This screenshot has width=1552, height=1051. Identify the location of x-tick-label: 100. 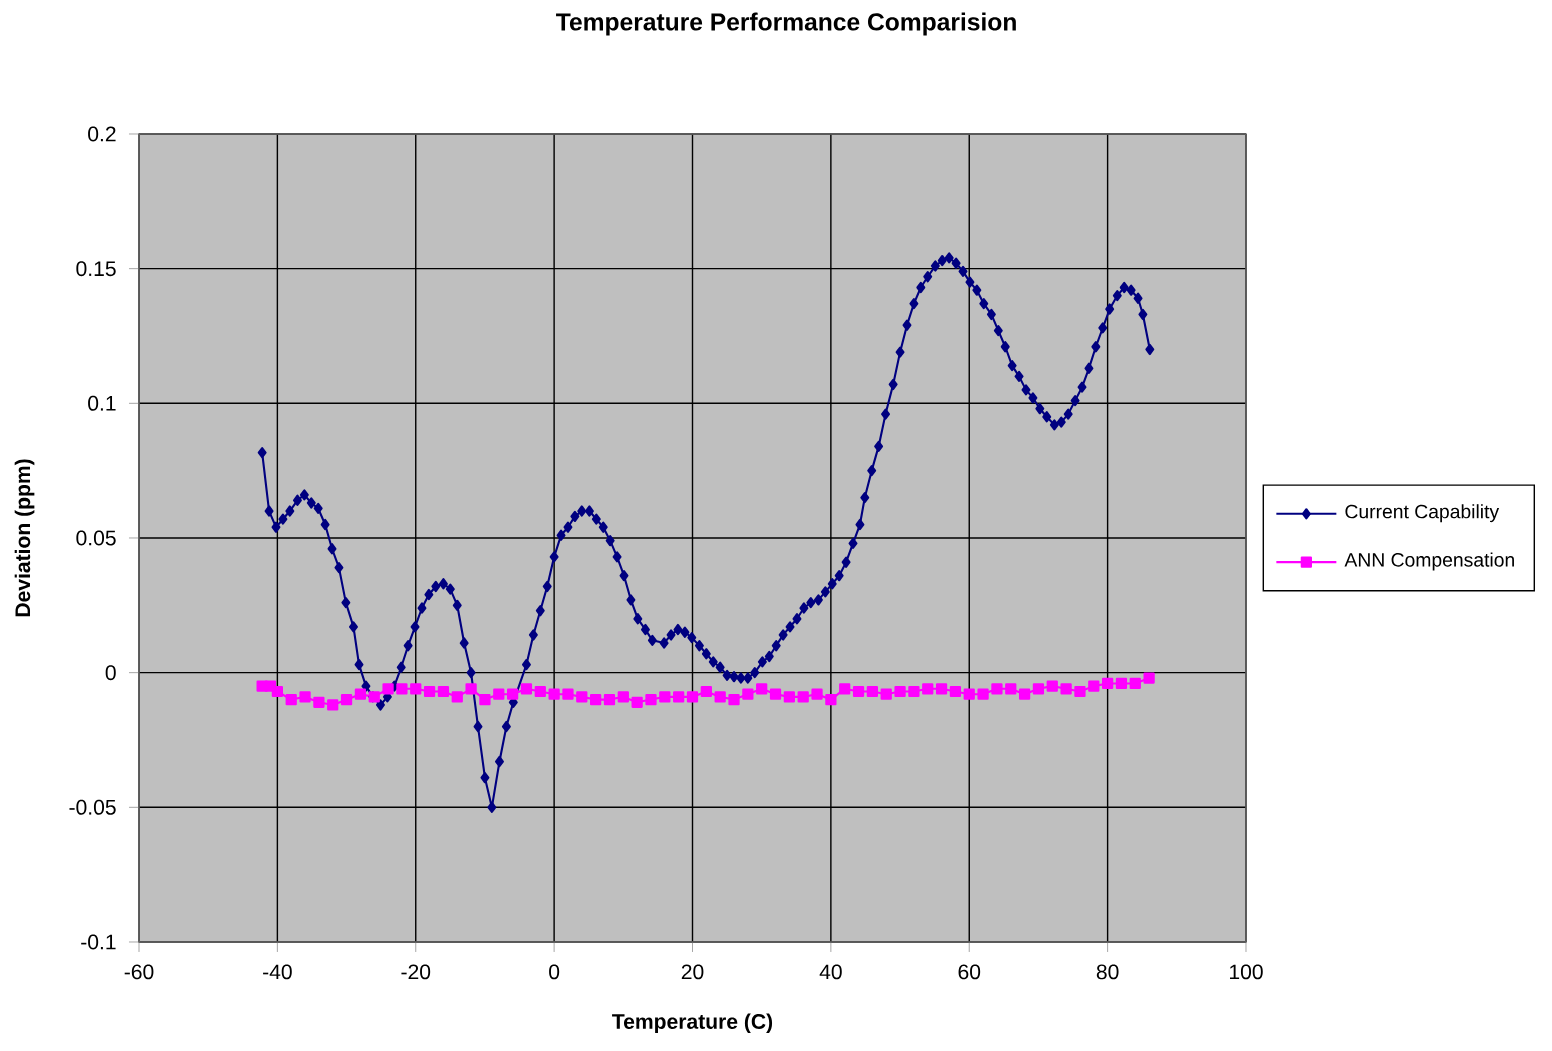
(1246, 972).